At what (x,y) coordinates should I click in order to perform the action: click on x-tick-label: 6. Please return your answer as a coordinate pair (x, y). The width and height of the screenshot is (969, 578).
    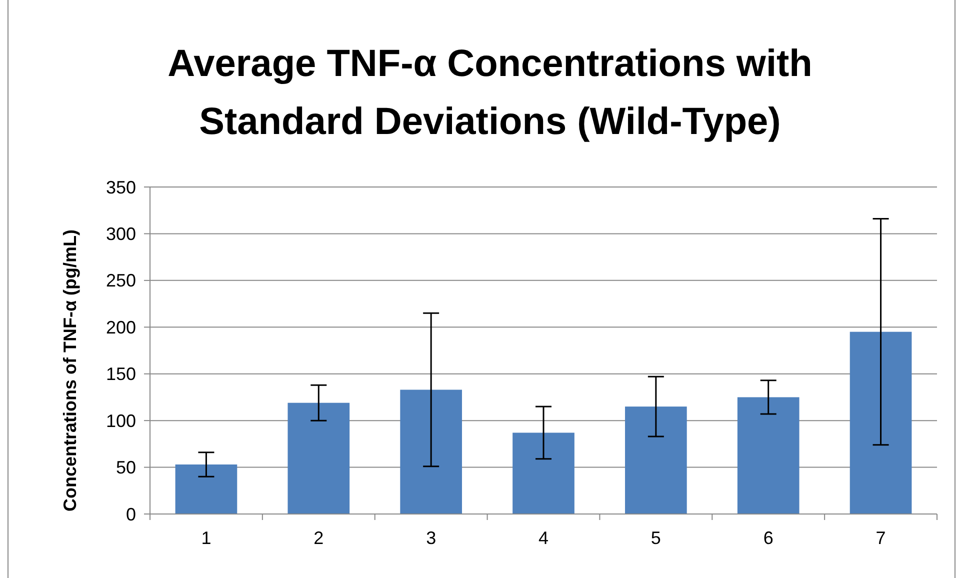
    Looking at the image, I should click on (768, 538).